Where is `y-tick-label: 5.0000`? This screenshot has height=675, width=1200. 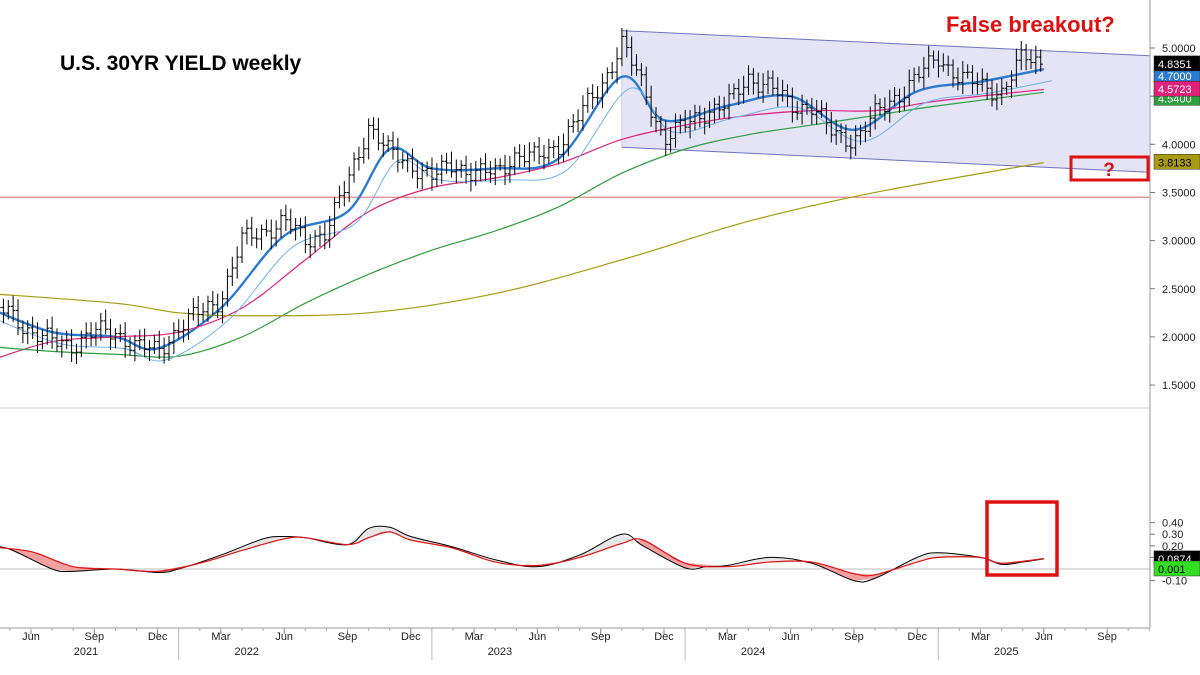 y-tick-label: 5.0000 is located at coordinates (1179, 49).